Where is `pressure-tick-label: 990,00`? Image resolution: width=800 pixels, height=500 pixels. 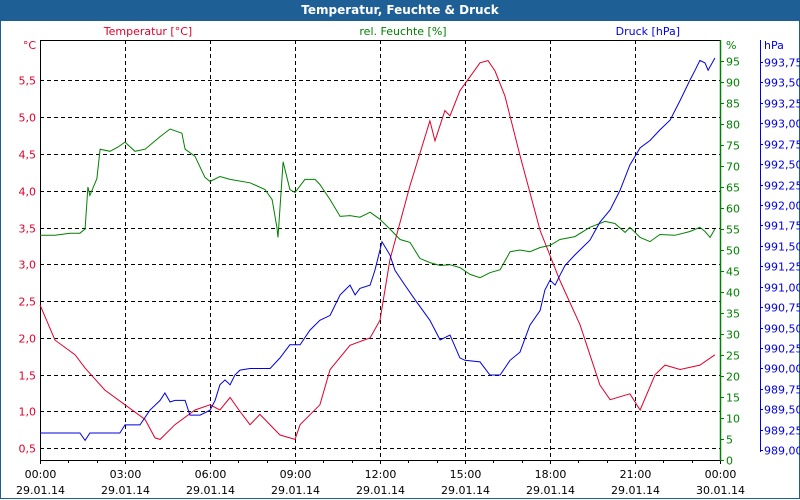 pressure-tick-label: 990,00 is located at coordinates (782, 369).